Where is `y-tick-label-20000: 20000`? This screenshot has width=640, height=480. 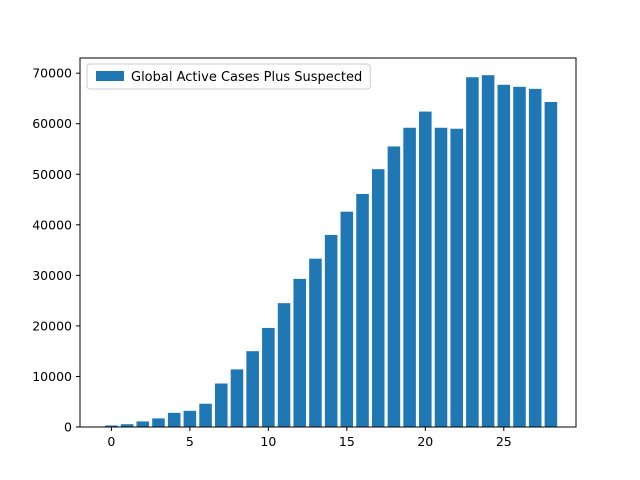 y-tick-label-20000: 20000 is located at coordinates (52, 325).